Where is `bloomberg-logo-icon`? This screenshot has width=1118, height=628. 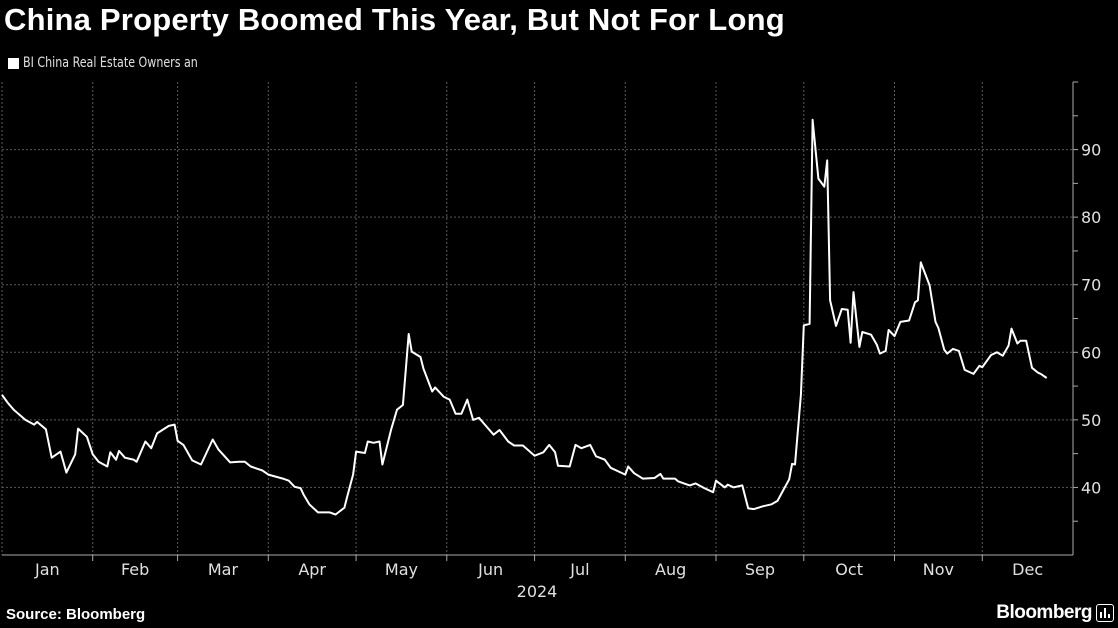
bloomberg-logo-icon is located at coordinates (1105, 613).